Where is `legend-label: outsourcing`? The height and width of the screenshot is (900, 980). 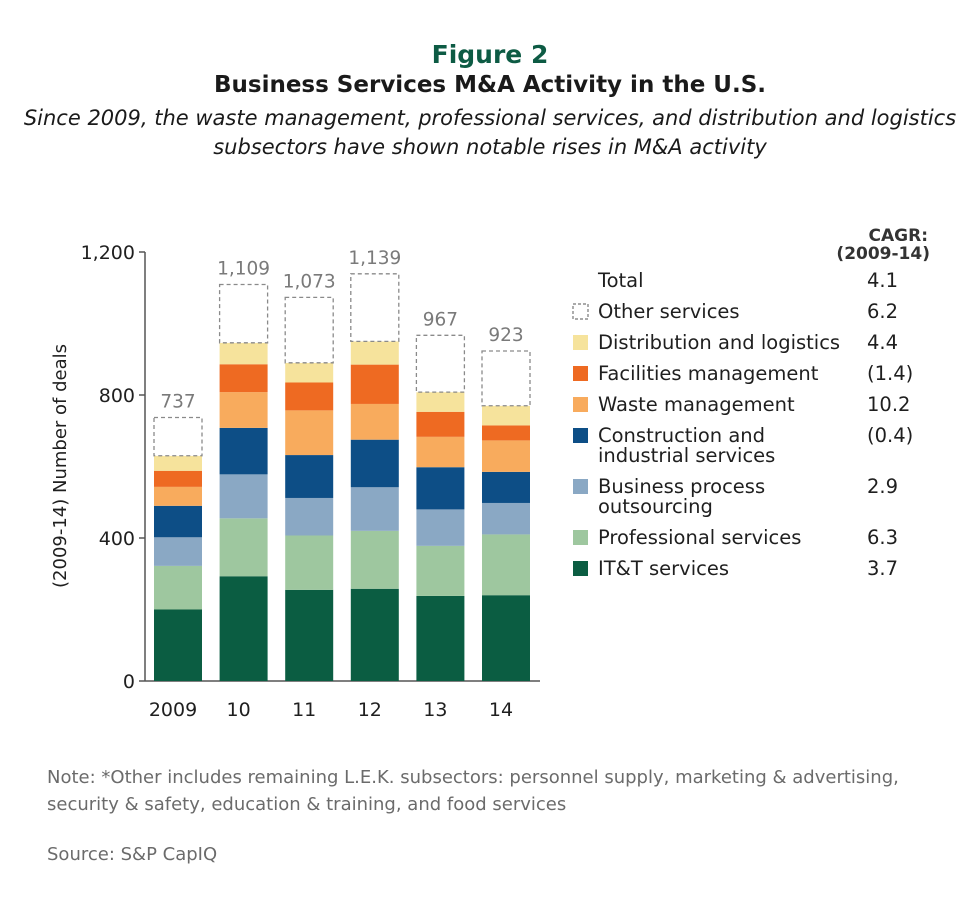
legend-label: outsourcing is located at coordinates (655, 506).